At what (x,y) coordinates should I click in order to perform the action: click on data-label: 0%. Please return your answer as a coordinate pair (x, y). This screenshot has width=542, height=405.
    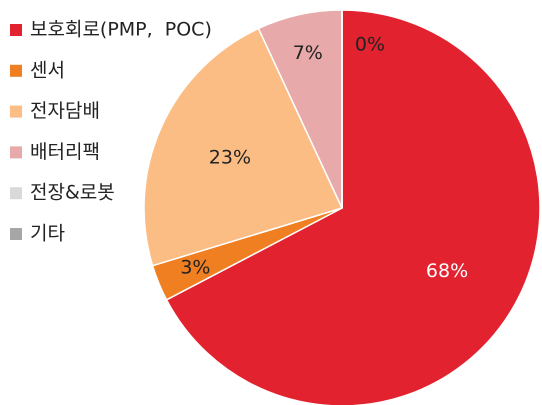
    Looking at the image, I should click on (370, 45).